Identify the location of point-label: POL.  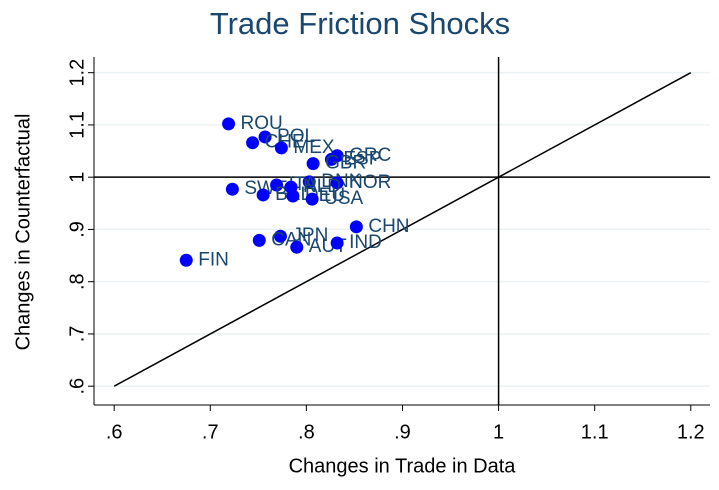
(296, 136).